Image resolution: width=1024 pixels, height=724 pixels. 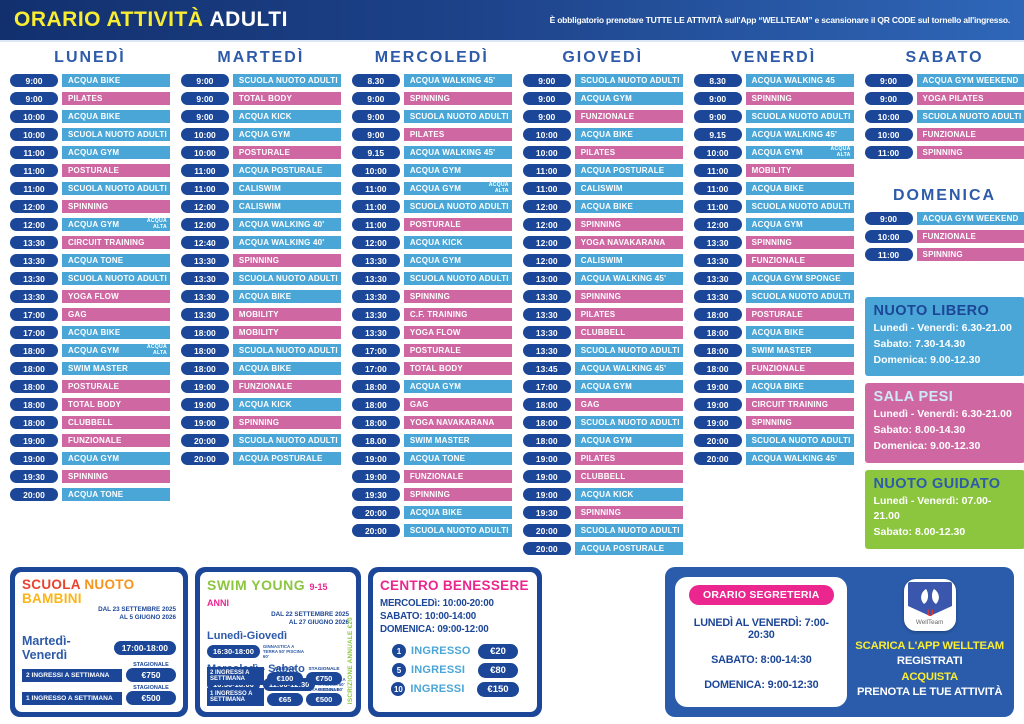 I want to click on activity-label: CLUBBELL, so click(x=603, y=332).